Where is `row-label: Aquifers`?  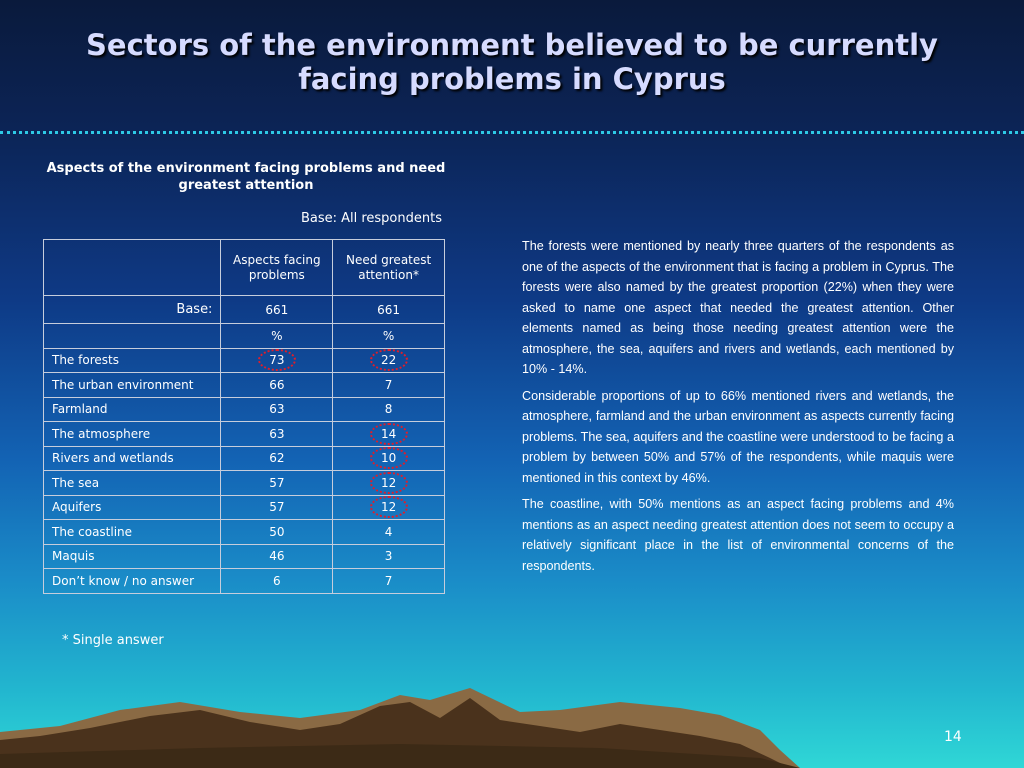 row-label: Aquifers is located at coordinates (132, 507).